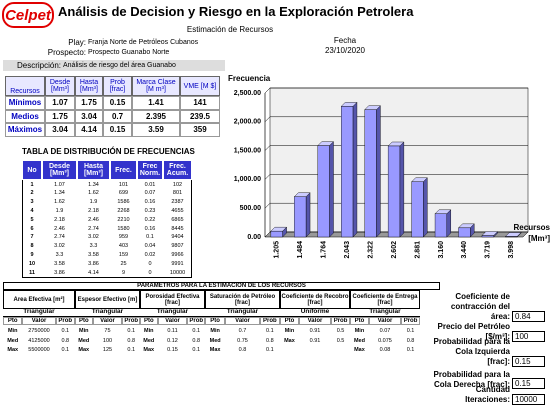 This screenshot has width=550, height=408. Describe the element at coordinates (150, 263) in the screenshot. I see `freq-cell: 0` at that location.